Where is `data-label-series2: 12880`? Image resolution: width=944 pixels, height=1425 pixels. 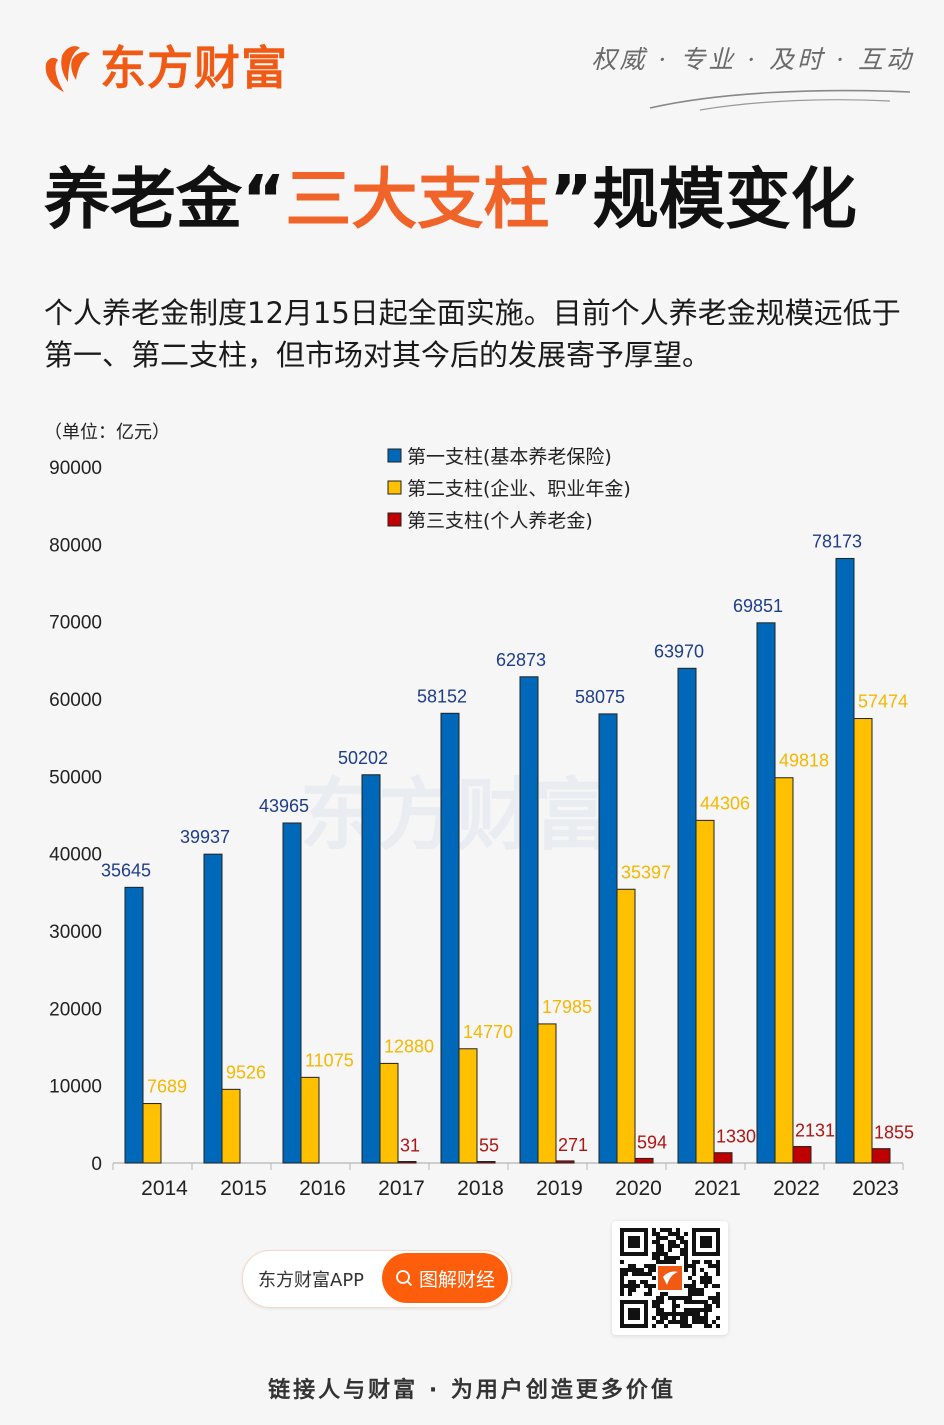 data-label-series2: 12880 is located at coordinates (409, 1046).